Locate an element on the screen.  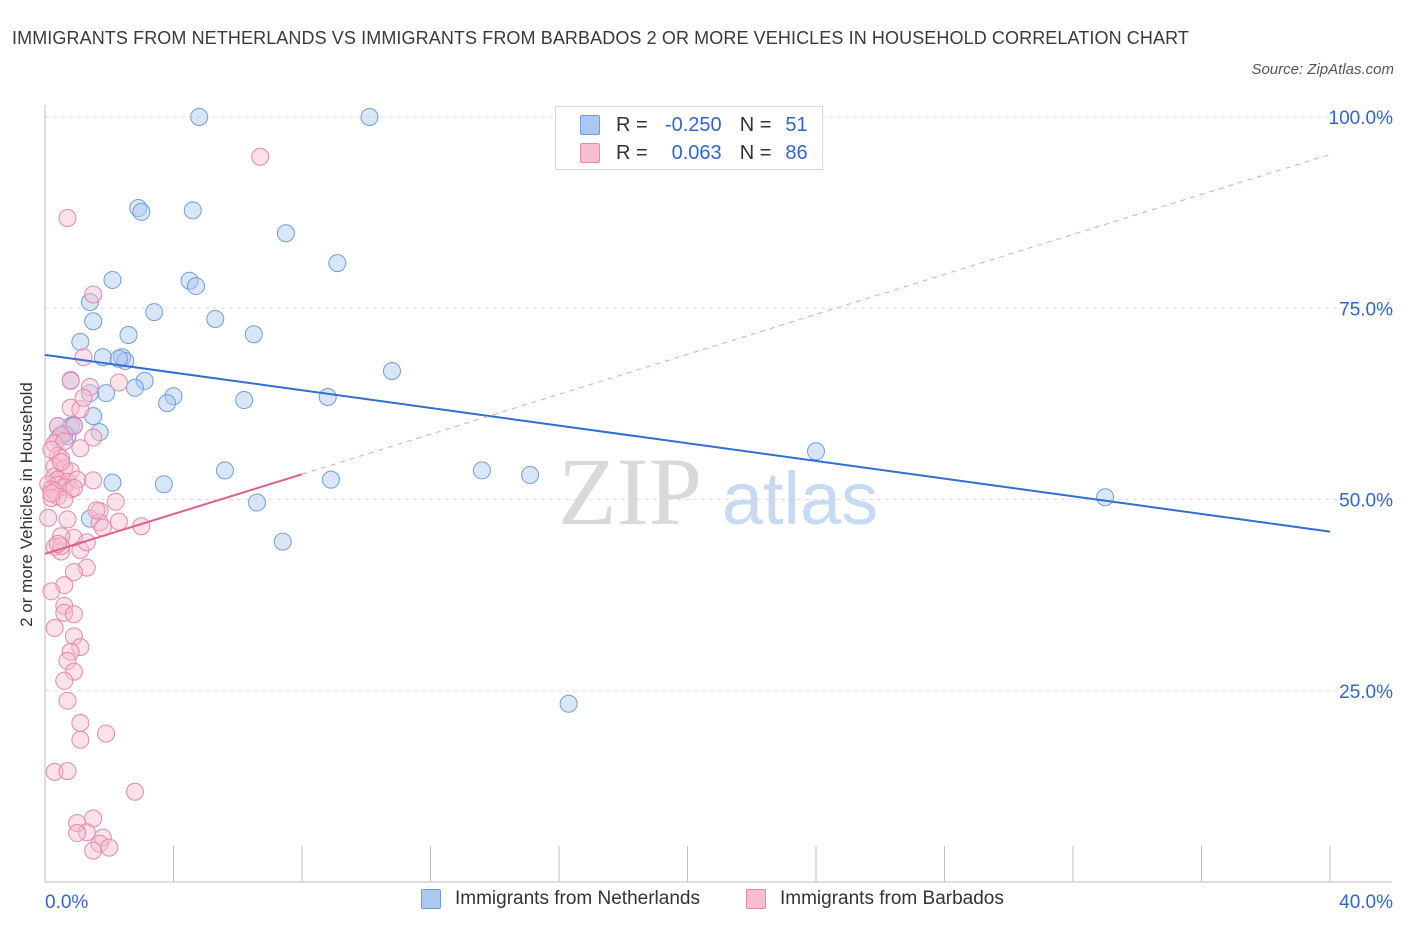
legend-row-netherlands: R = -0.250 N = 51 is located at coordinates (694, 125).